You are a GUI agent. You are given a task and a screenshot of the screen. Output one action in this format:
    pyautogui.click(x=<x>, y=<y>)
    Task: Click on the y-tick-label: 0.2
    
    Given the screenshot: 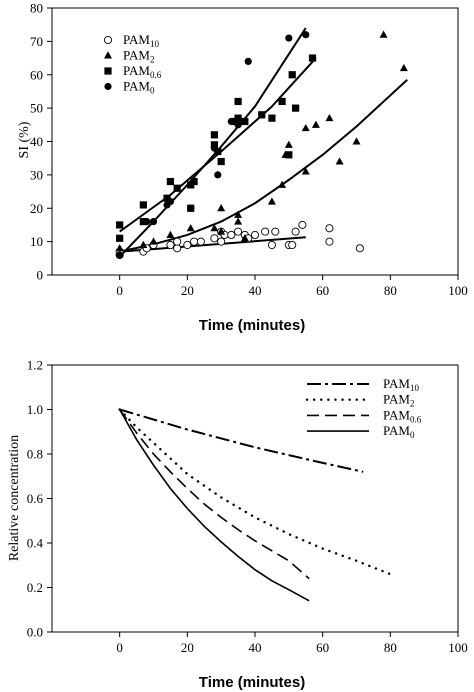 What is the action you would take?
    pyautogui.click(x=35, y=587)
    